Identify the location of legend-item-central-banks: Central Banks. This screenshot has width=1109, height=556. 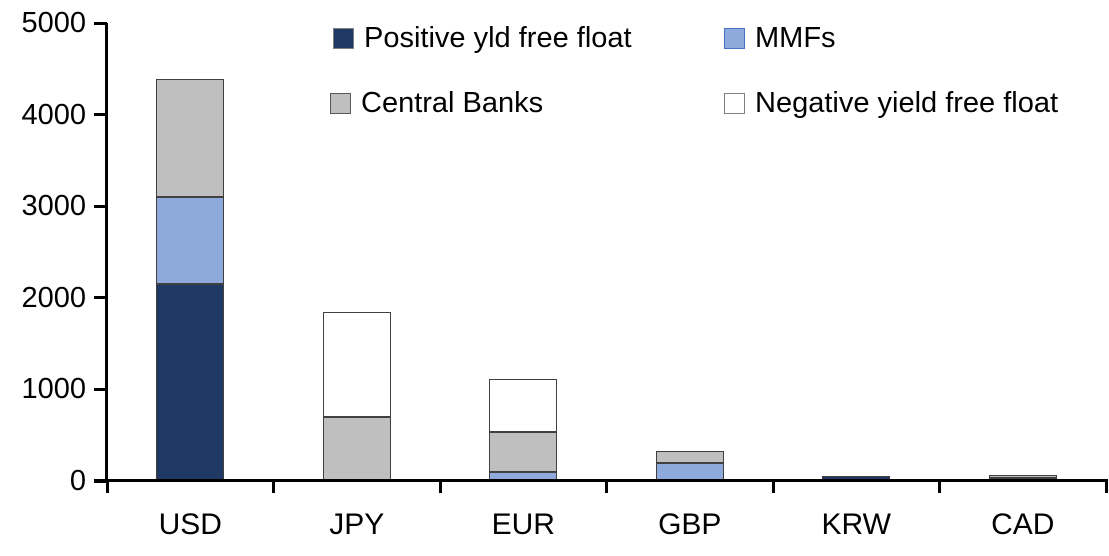
(437, 103).